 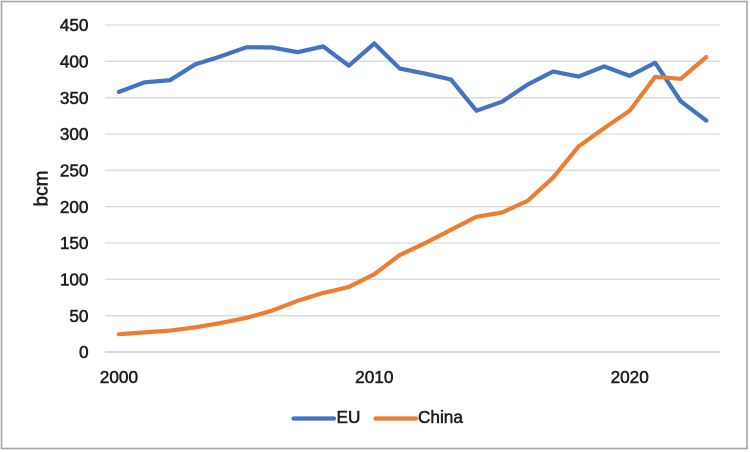 I want to click on svg-text: 350, so click(x=74, y=98).